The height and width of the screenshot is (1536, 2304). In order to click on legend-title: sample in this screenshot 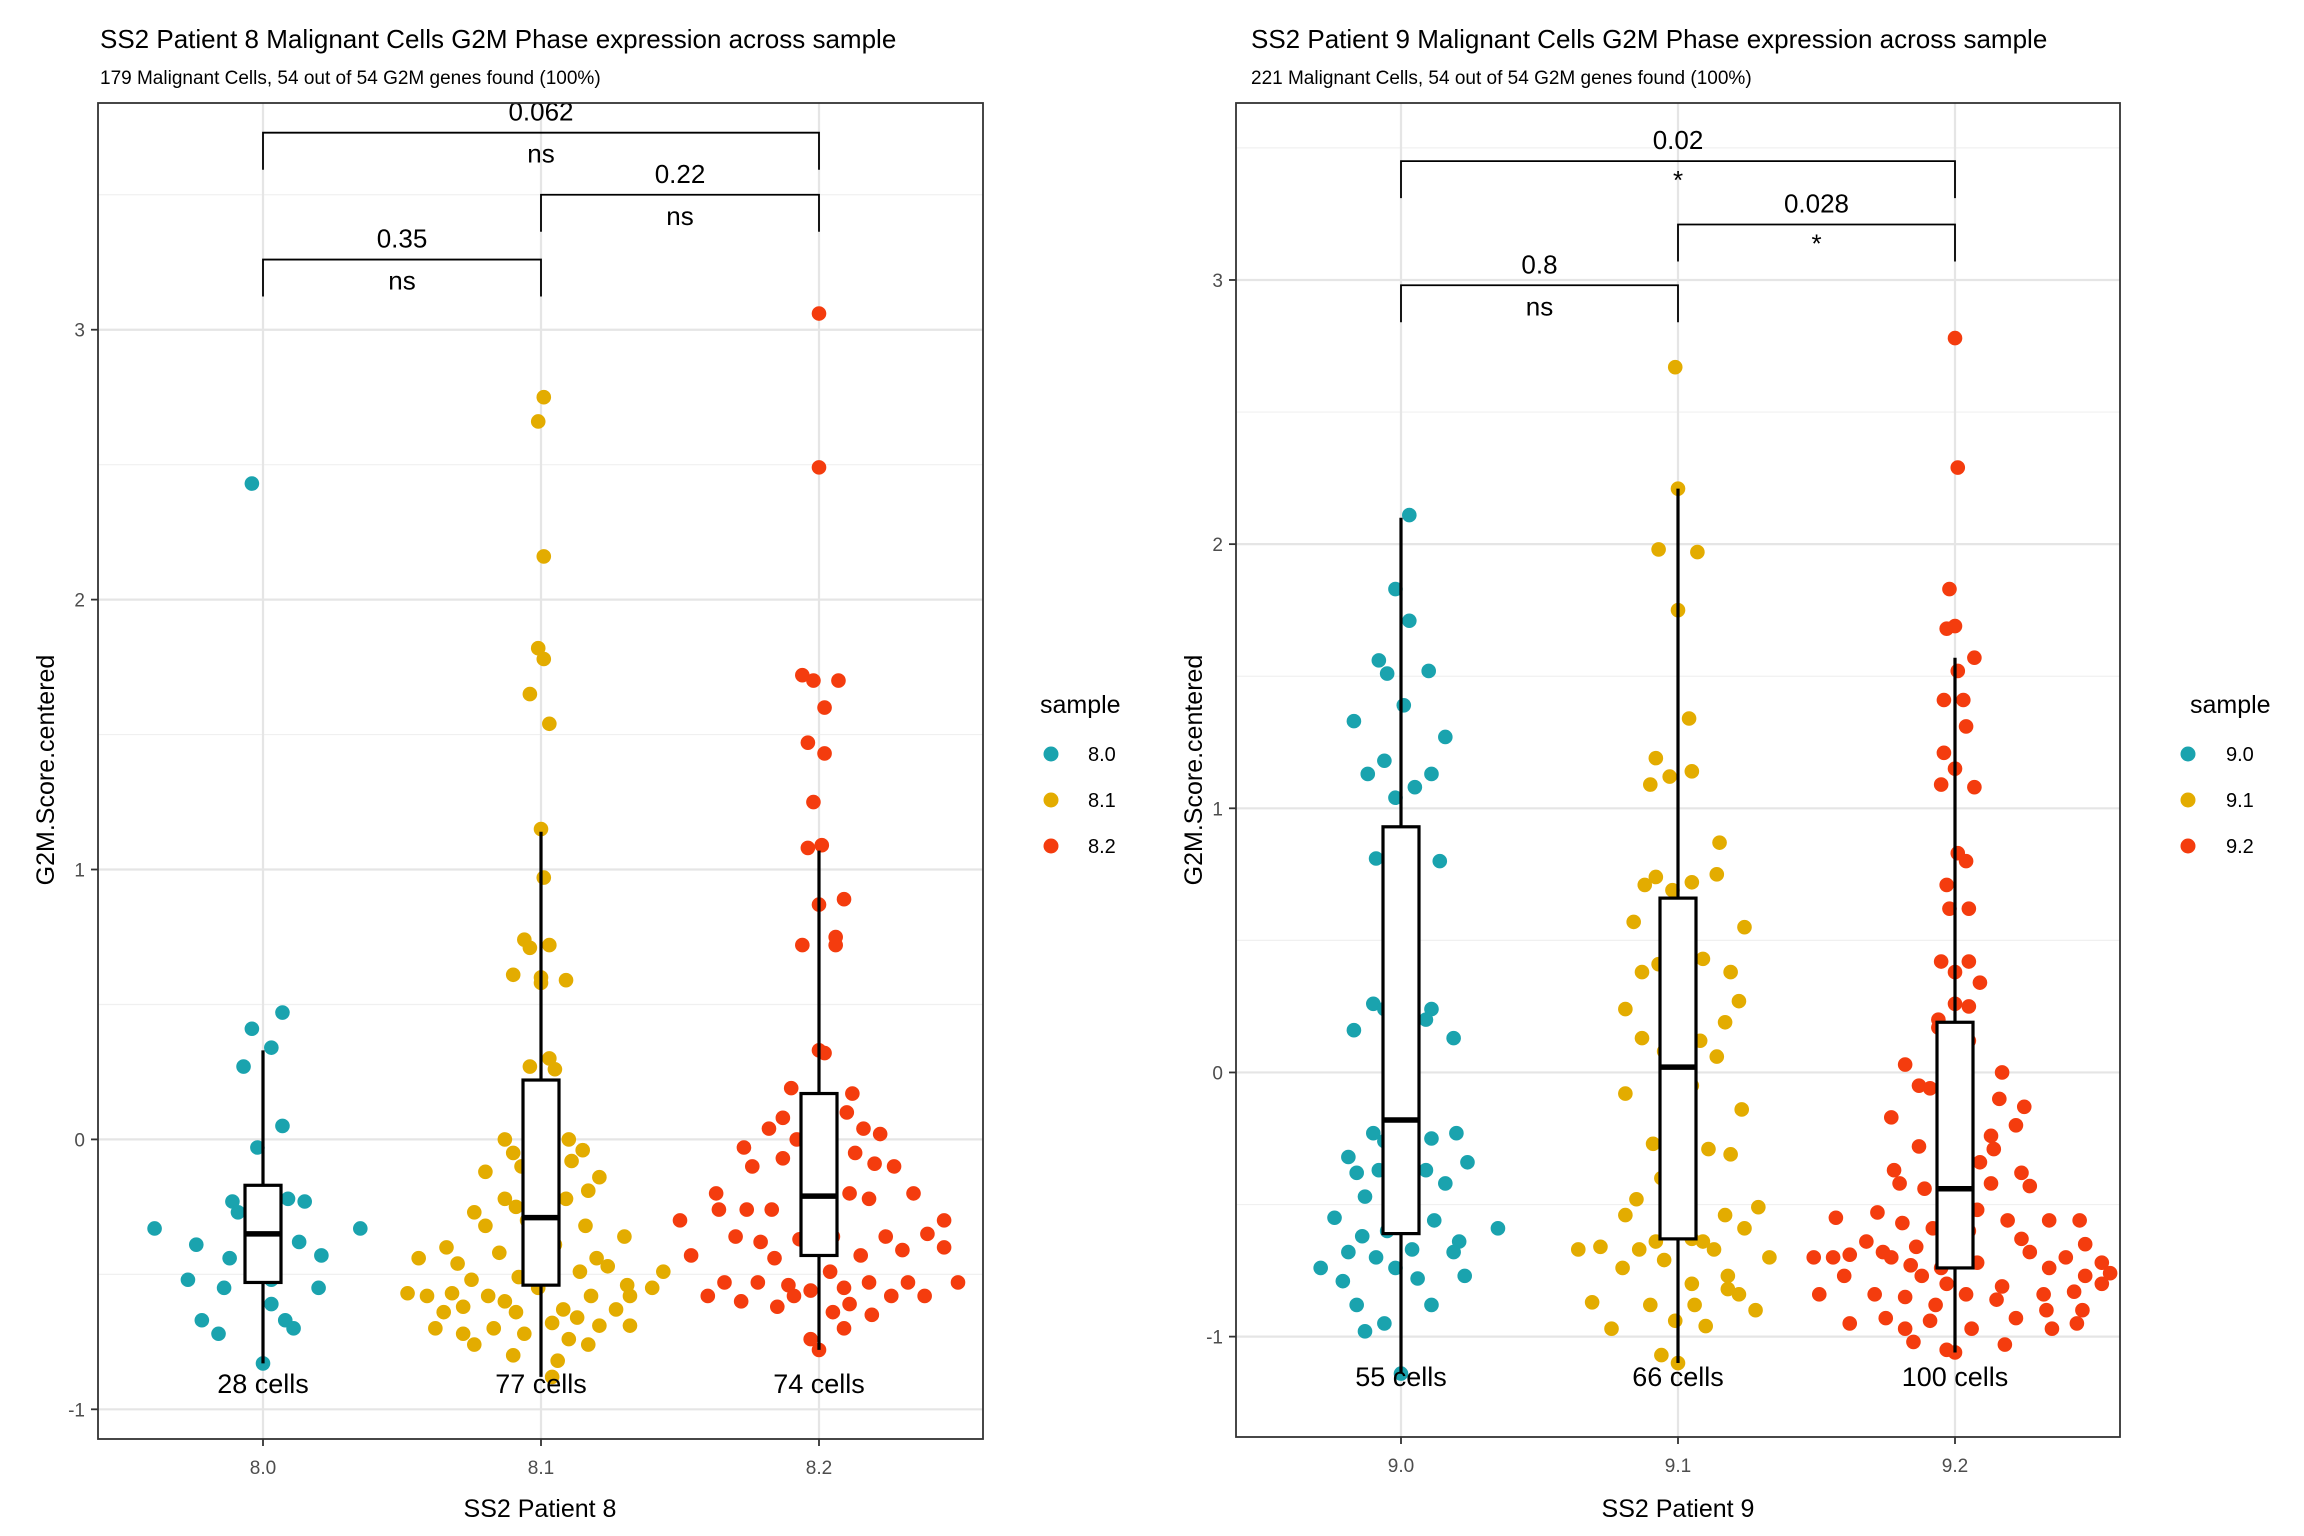, I will do `click(2230, 705)`.